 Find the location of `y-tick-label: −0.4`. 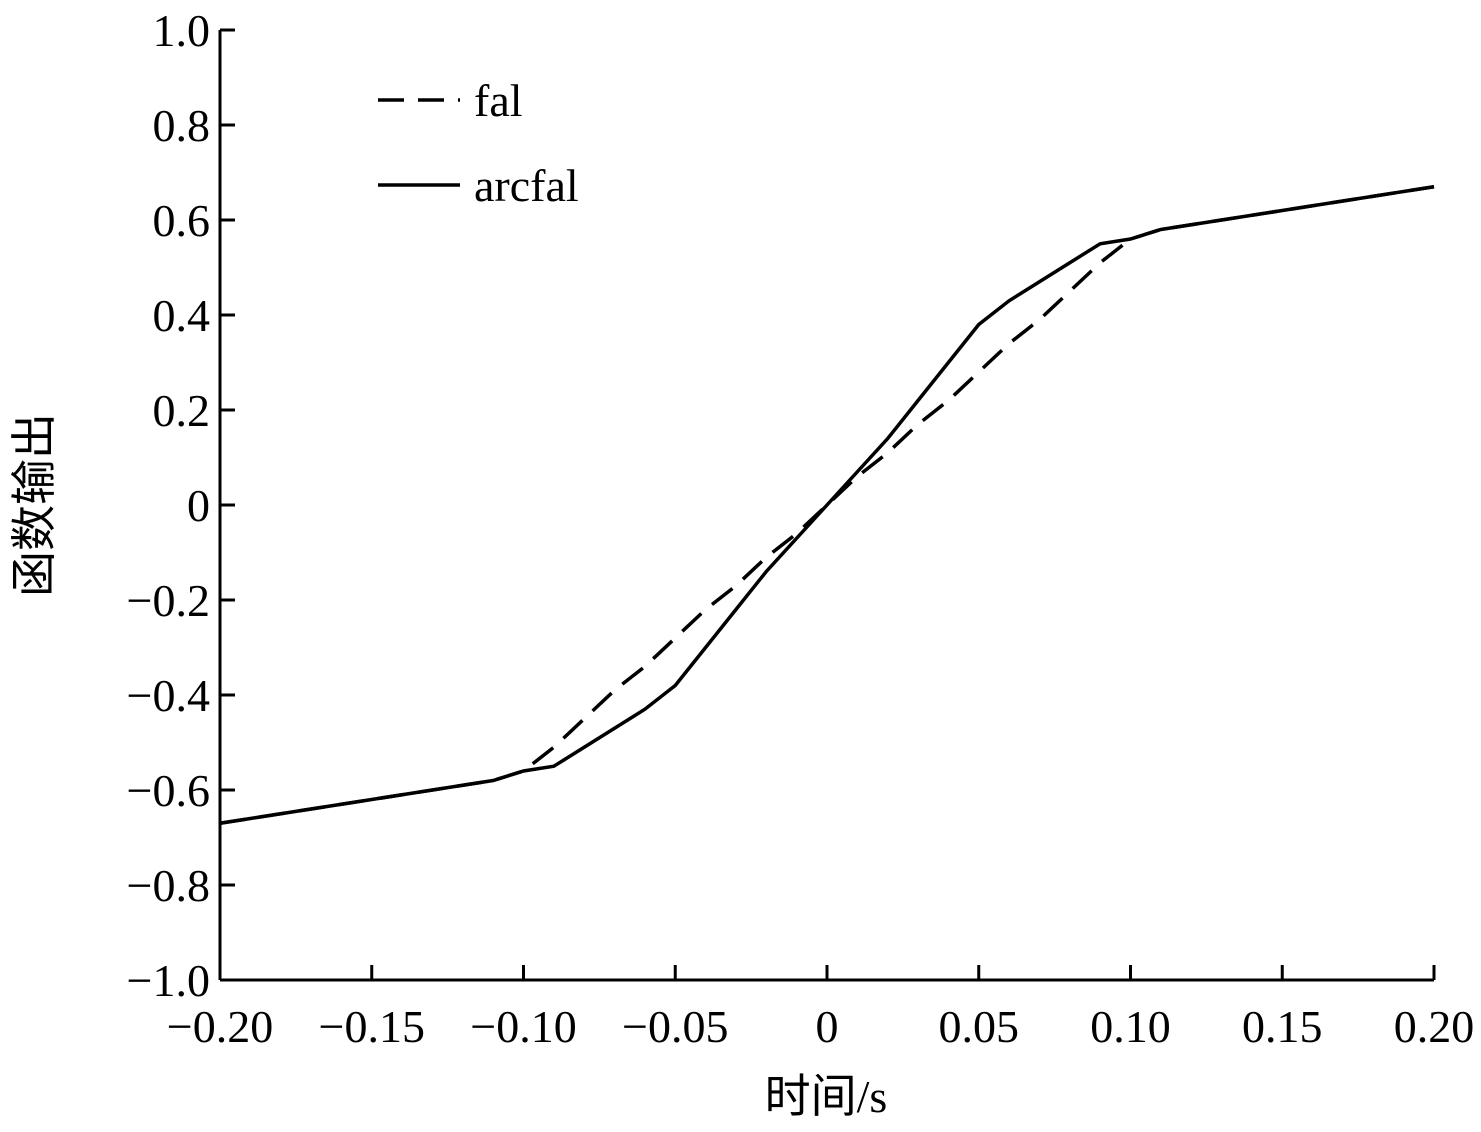

y-tick-label: −0.4 is located at coordinates (168, 695).